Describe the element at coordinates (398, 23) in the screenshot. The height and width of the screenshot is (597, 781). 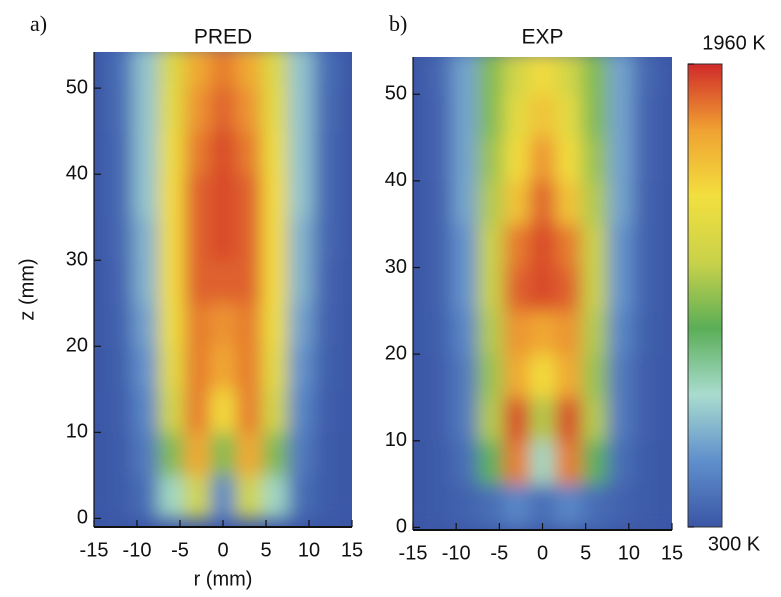
I see `panel-label: b)` at that location.